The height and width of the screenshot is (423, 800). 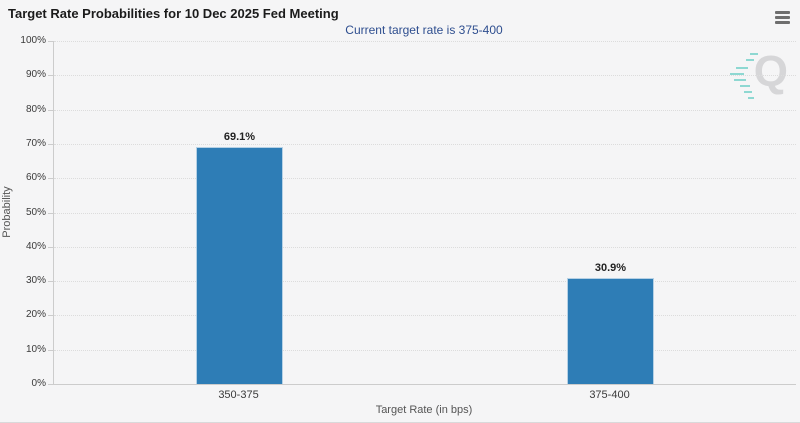 I want to click on y-axis-label: 50%, so click(x=35, y=212).